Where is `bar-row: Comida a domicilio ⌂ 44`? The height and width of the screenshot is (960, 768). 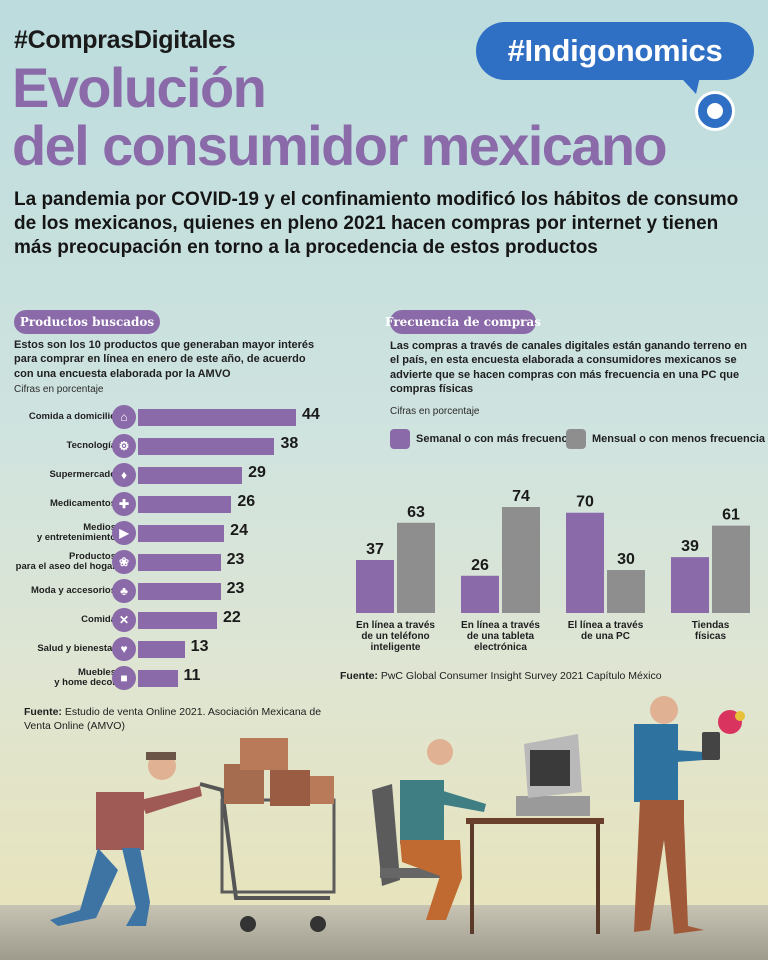
bar-row: Comida a domicilio ⌂ 44 is located at coordinates (170, 417).